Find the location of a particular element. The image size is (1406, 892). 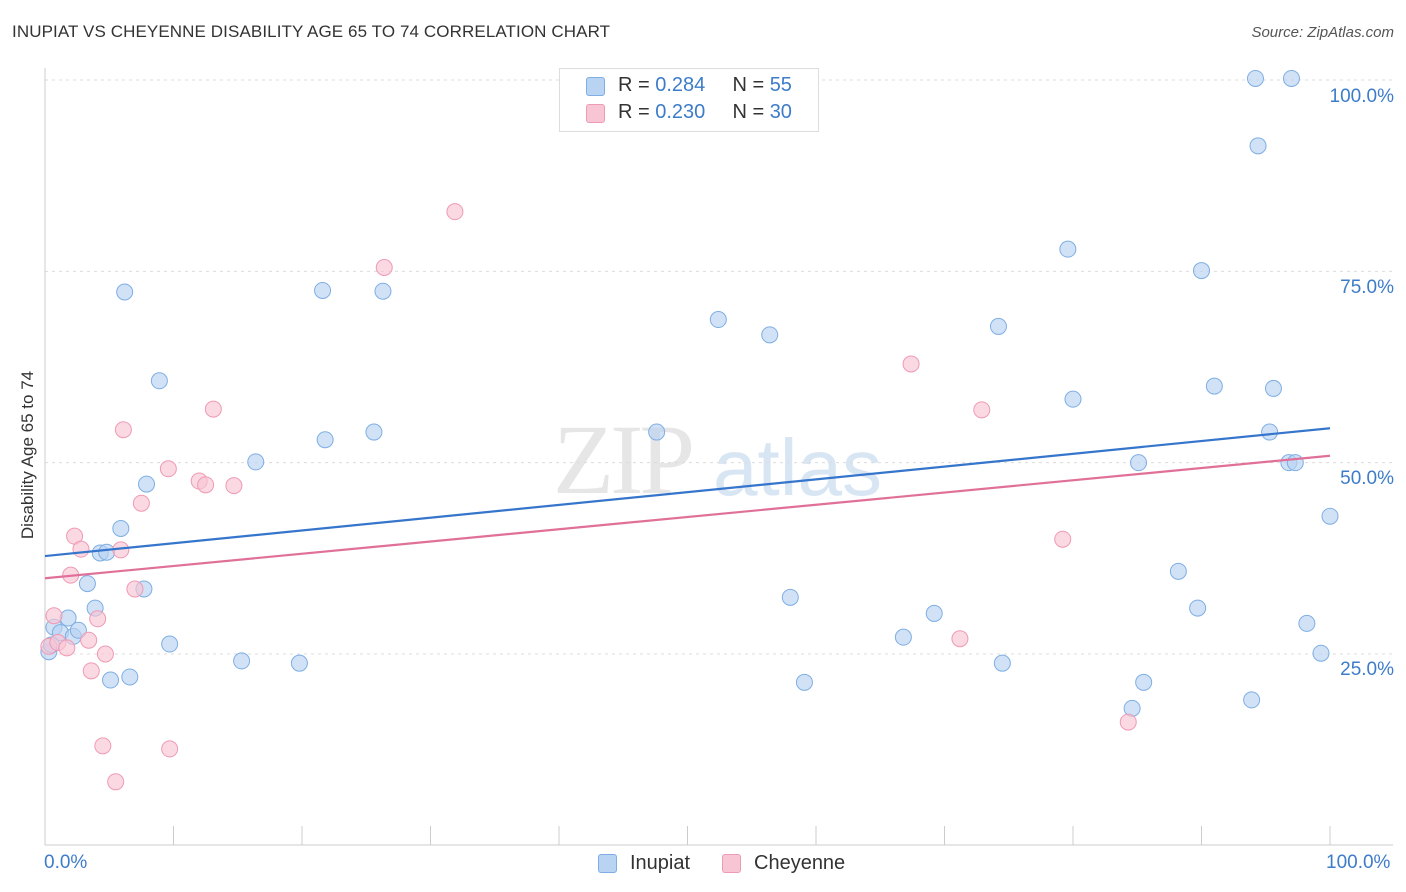

legend-swatch-cheyenne is located at coordinates (595, 113).